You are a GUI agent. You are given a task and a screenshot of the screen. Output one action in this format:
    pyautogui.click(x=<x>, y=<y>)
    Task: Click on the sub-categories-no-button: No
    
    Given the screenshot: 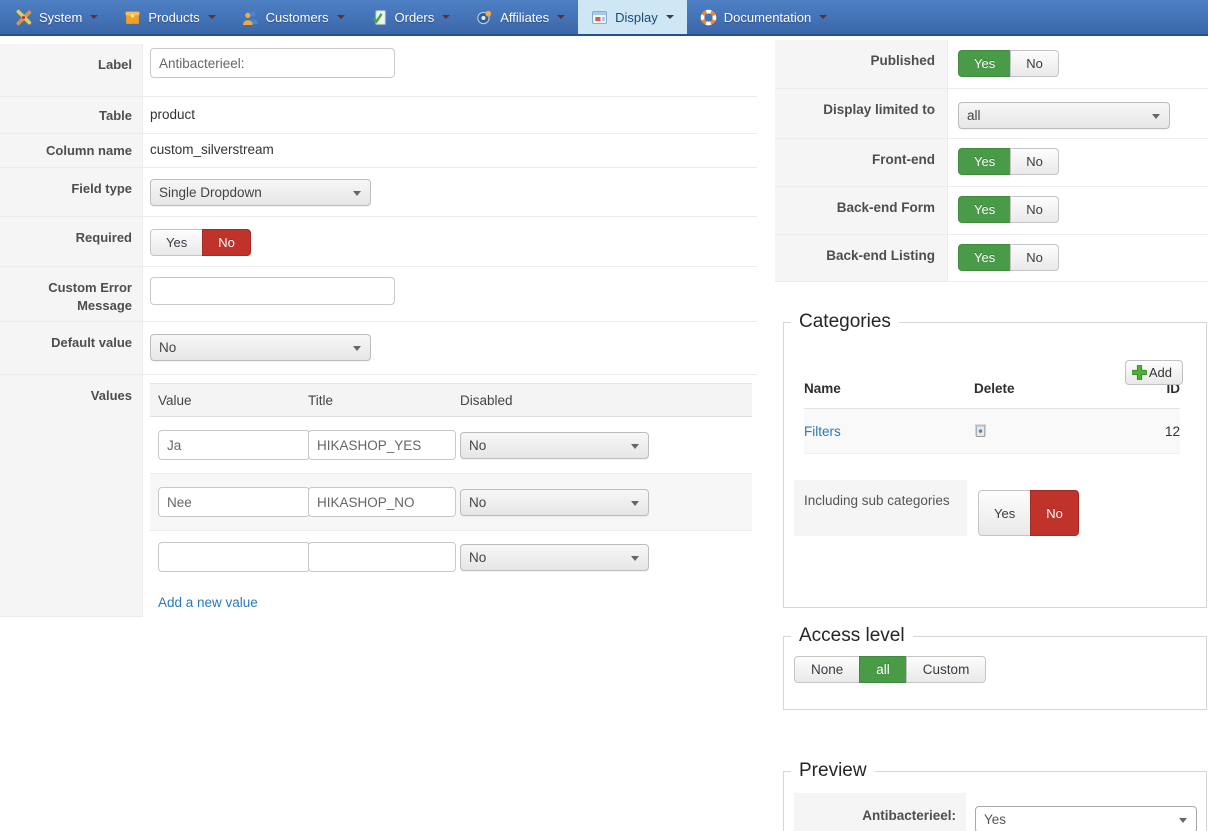 What is the action you would take?
    pyautogui.click(x=1054, y=513)
    